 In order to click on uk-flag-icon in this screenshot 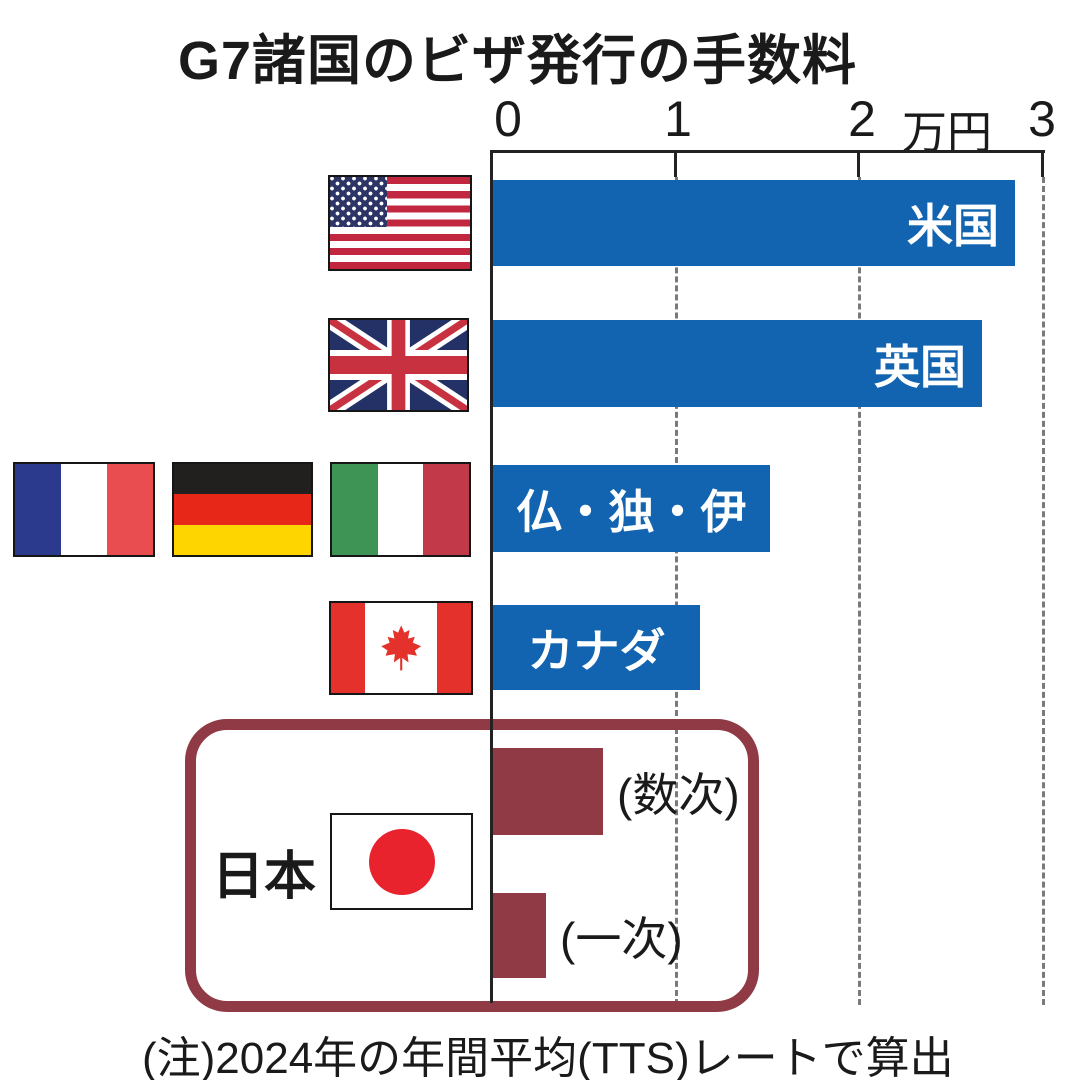, I will do `click(398, 365)`.